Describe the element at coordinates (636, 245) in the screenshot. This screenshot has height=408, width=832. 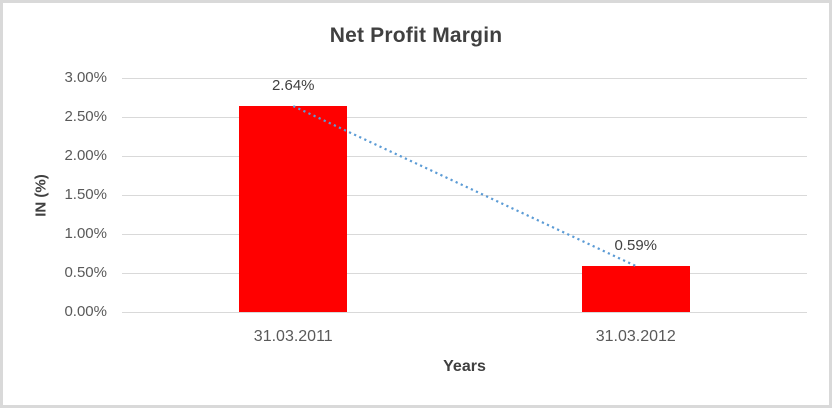
I see `data-label-31.03.2012: 0.59%` at that location.